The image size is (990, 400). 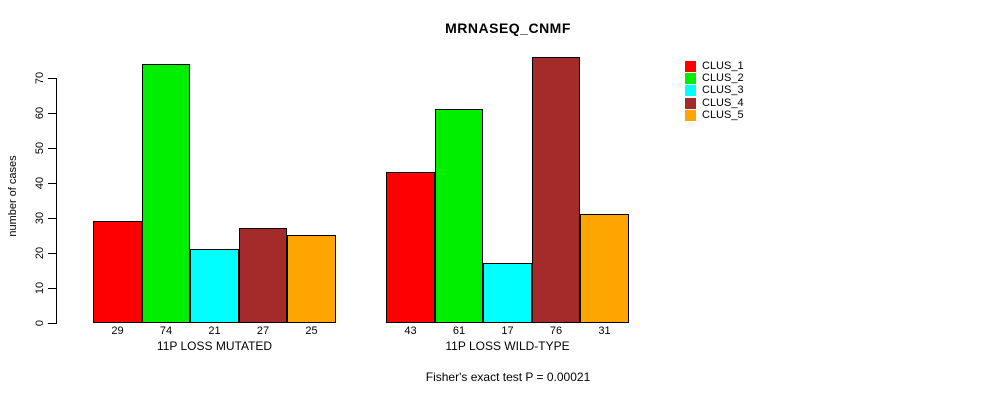 What do you see at coordinates (40, 218) in the screenshot?
I see `y-axis-tick-label: 30` at bounding box center [40, 218].